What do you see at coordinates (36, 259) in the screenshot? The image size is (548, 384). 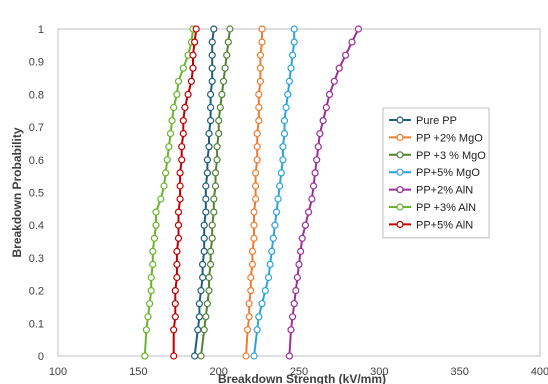 I see `y-tick-label: 0.3` at bounding box center [36, 259].